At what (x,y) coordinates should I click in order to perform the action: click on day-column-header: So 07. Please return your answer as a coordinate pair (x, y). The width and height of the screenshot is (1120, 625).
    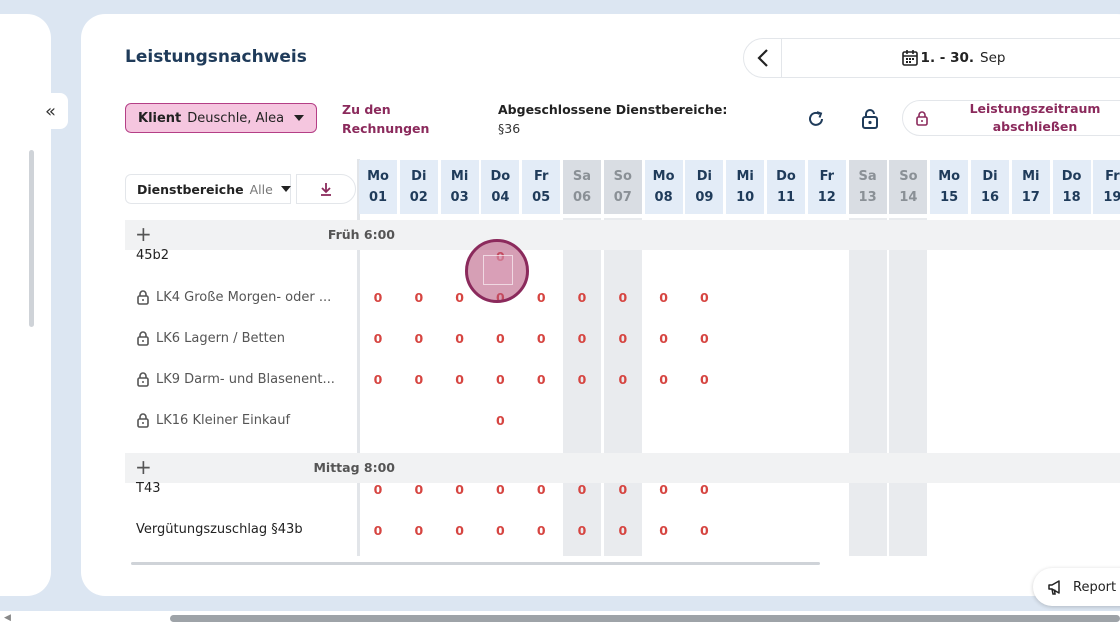
    Looking at the image, I should click on (622, 187).